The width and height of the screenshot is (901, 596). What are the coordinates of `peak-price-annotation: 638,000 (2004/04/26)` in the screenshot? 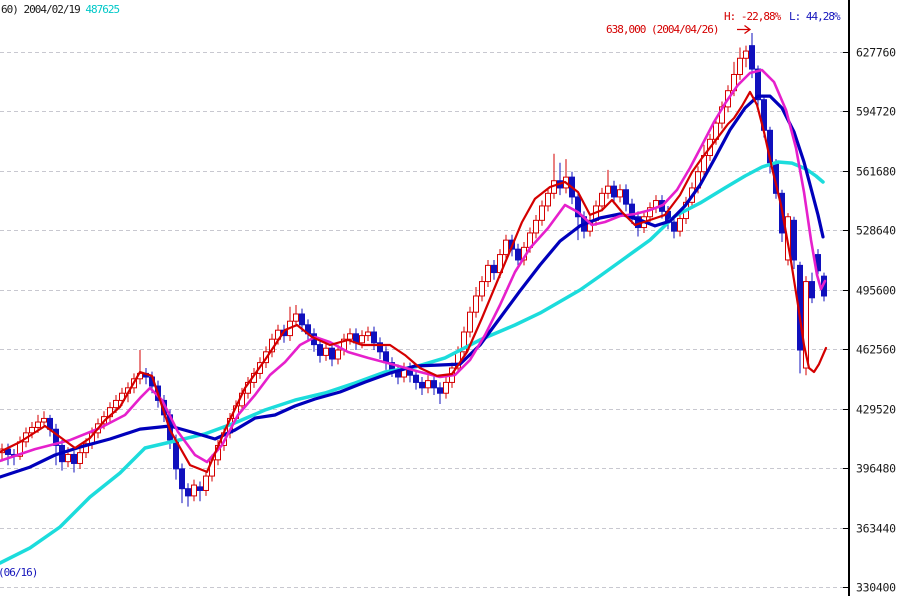 It's located at (662, 29).